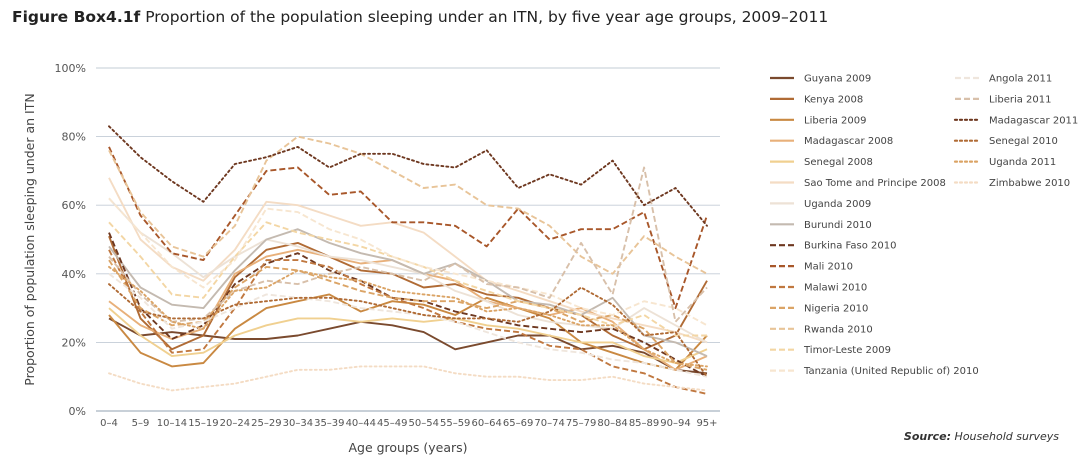 The height and width of the screenshot is (469, 1085). I want to click on x-tick-label: 25–29, so click(266, 423).